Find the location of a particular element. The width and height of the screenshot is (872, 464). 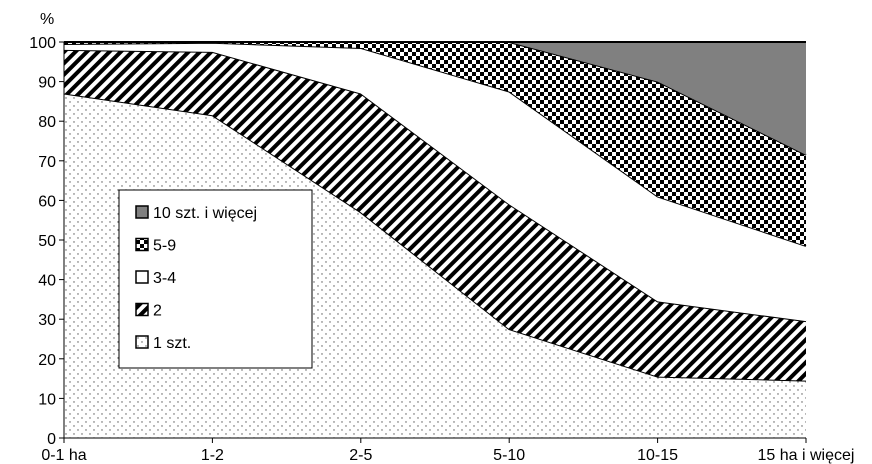

y-tick-label: 0 is located at coordinates (51, 439).